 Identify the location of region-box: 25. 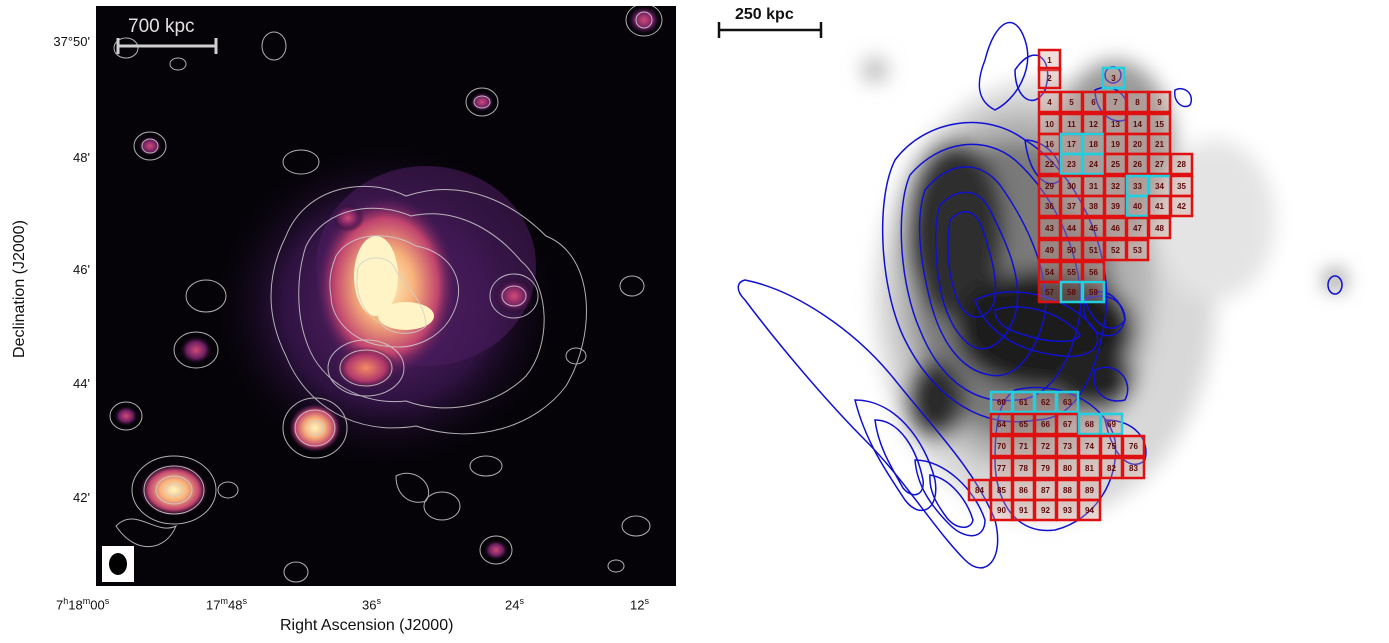
(1115, 164).